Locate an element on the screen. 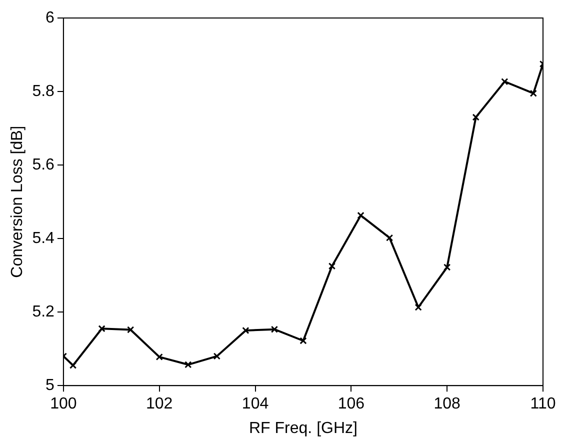 This screenshot has height=442, width=565. x-tick-label: 104 is located at coordinates (255, 404).